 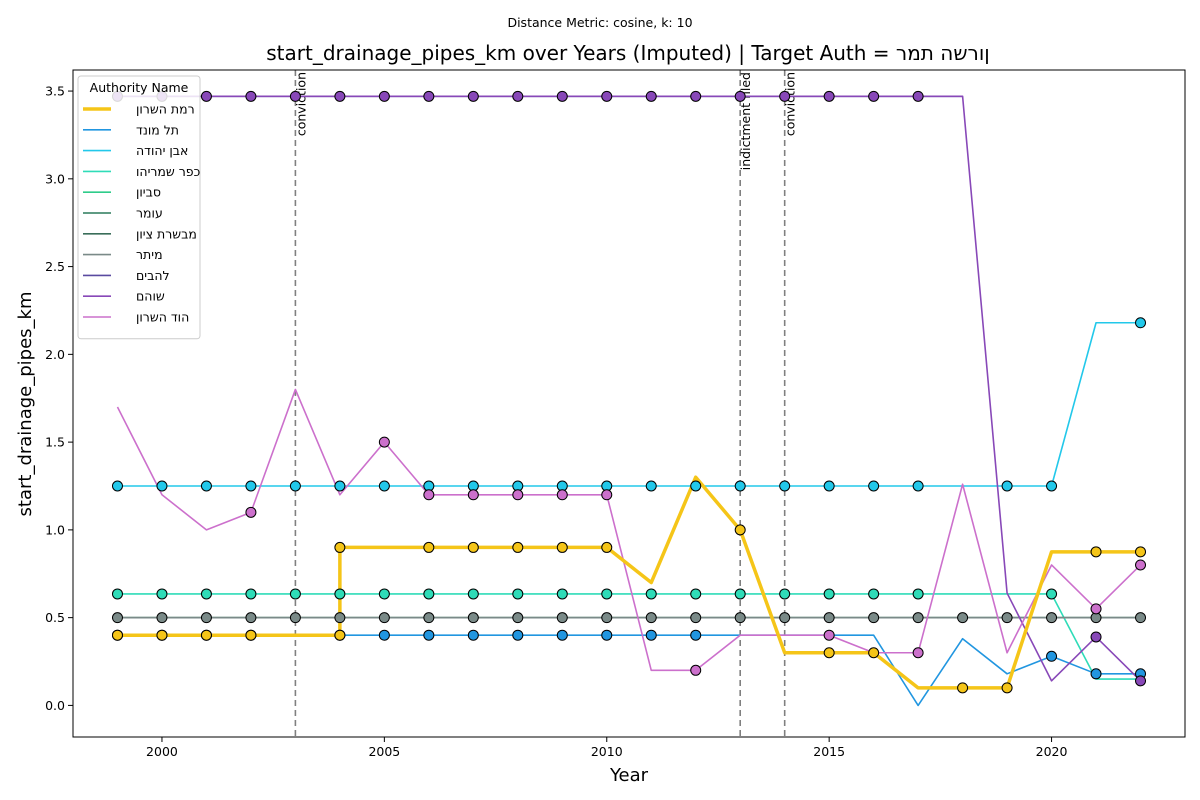 I want to click on y-tick-label: 2.0, so click(x=55, y=354).